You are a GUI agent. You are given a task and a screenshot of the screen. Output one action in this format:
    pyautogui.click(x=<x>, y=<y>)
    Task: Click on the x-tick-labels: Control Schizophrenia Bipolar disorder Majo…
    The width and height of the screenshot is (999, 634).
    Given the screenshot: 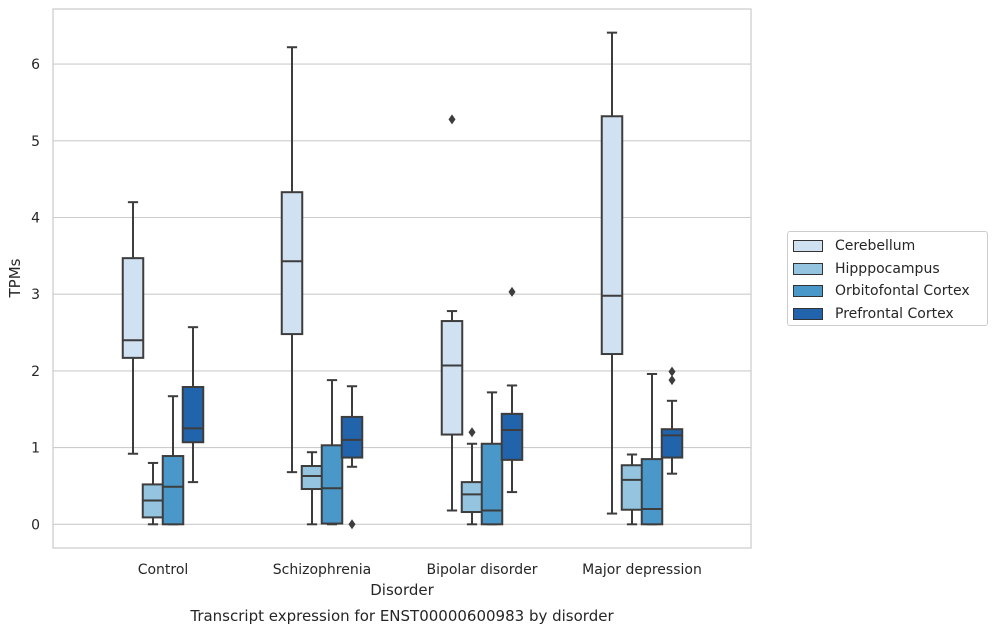 What is the action you would take?
    pyautogui.click(x=420, y=570)
    